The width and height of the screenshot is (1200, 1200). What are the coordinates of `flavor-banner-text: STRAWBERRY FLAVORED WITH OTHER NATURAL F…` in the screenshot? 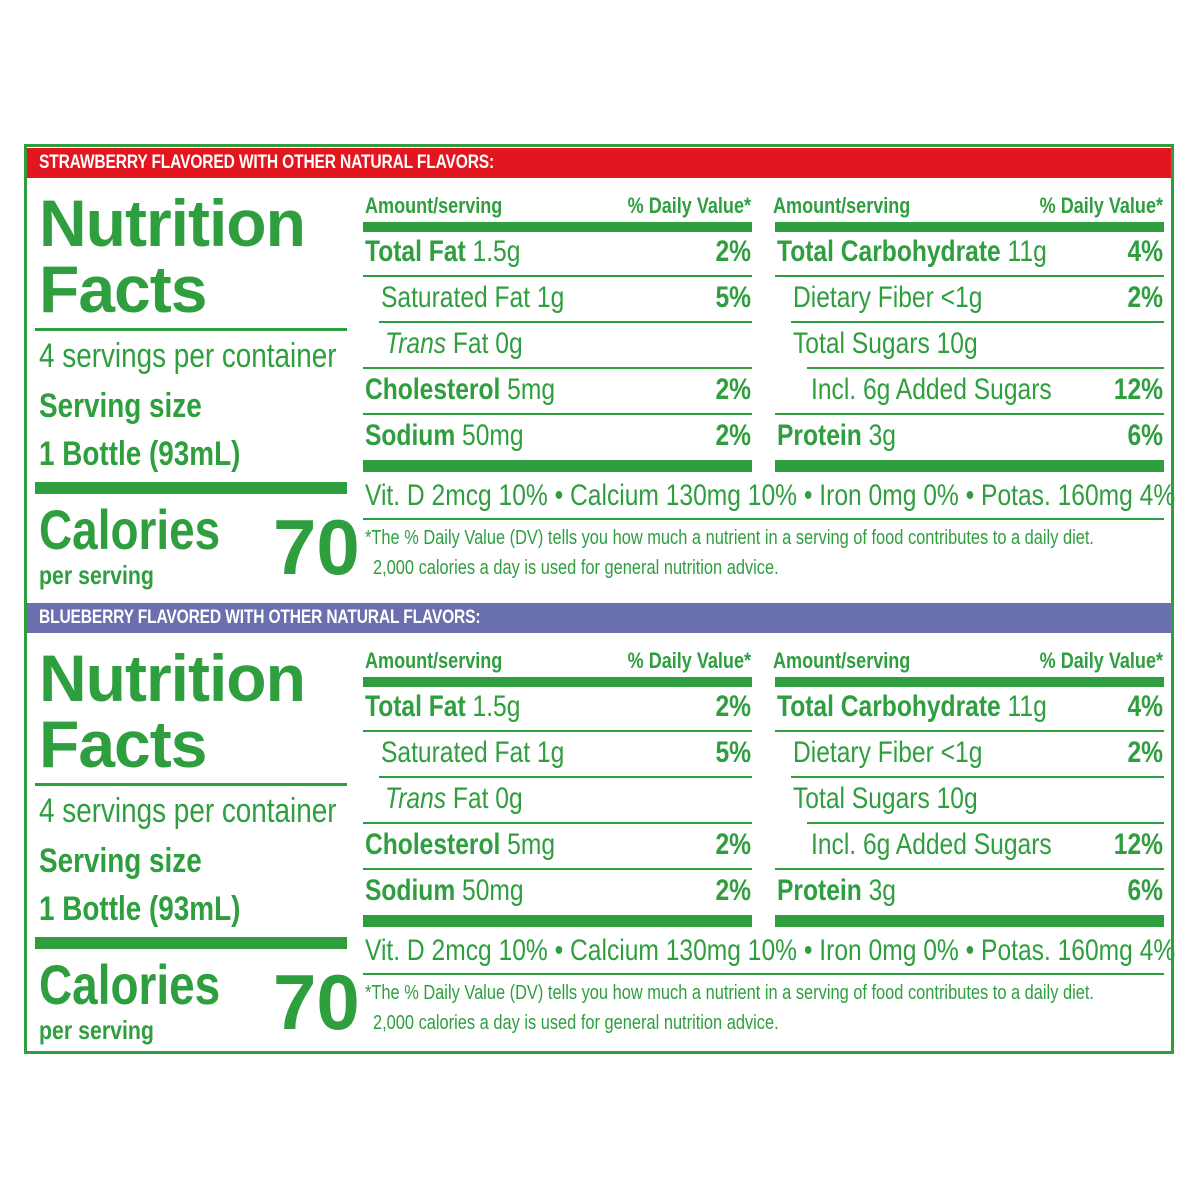 It's located at (267, 162).